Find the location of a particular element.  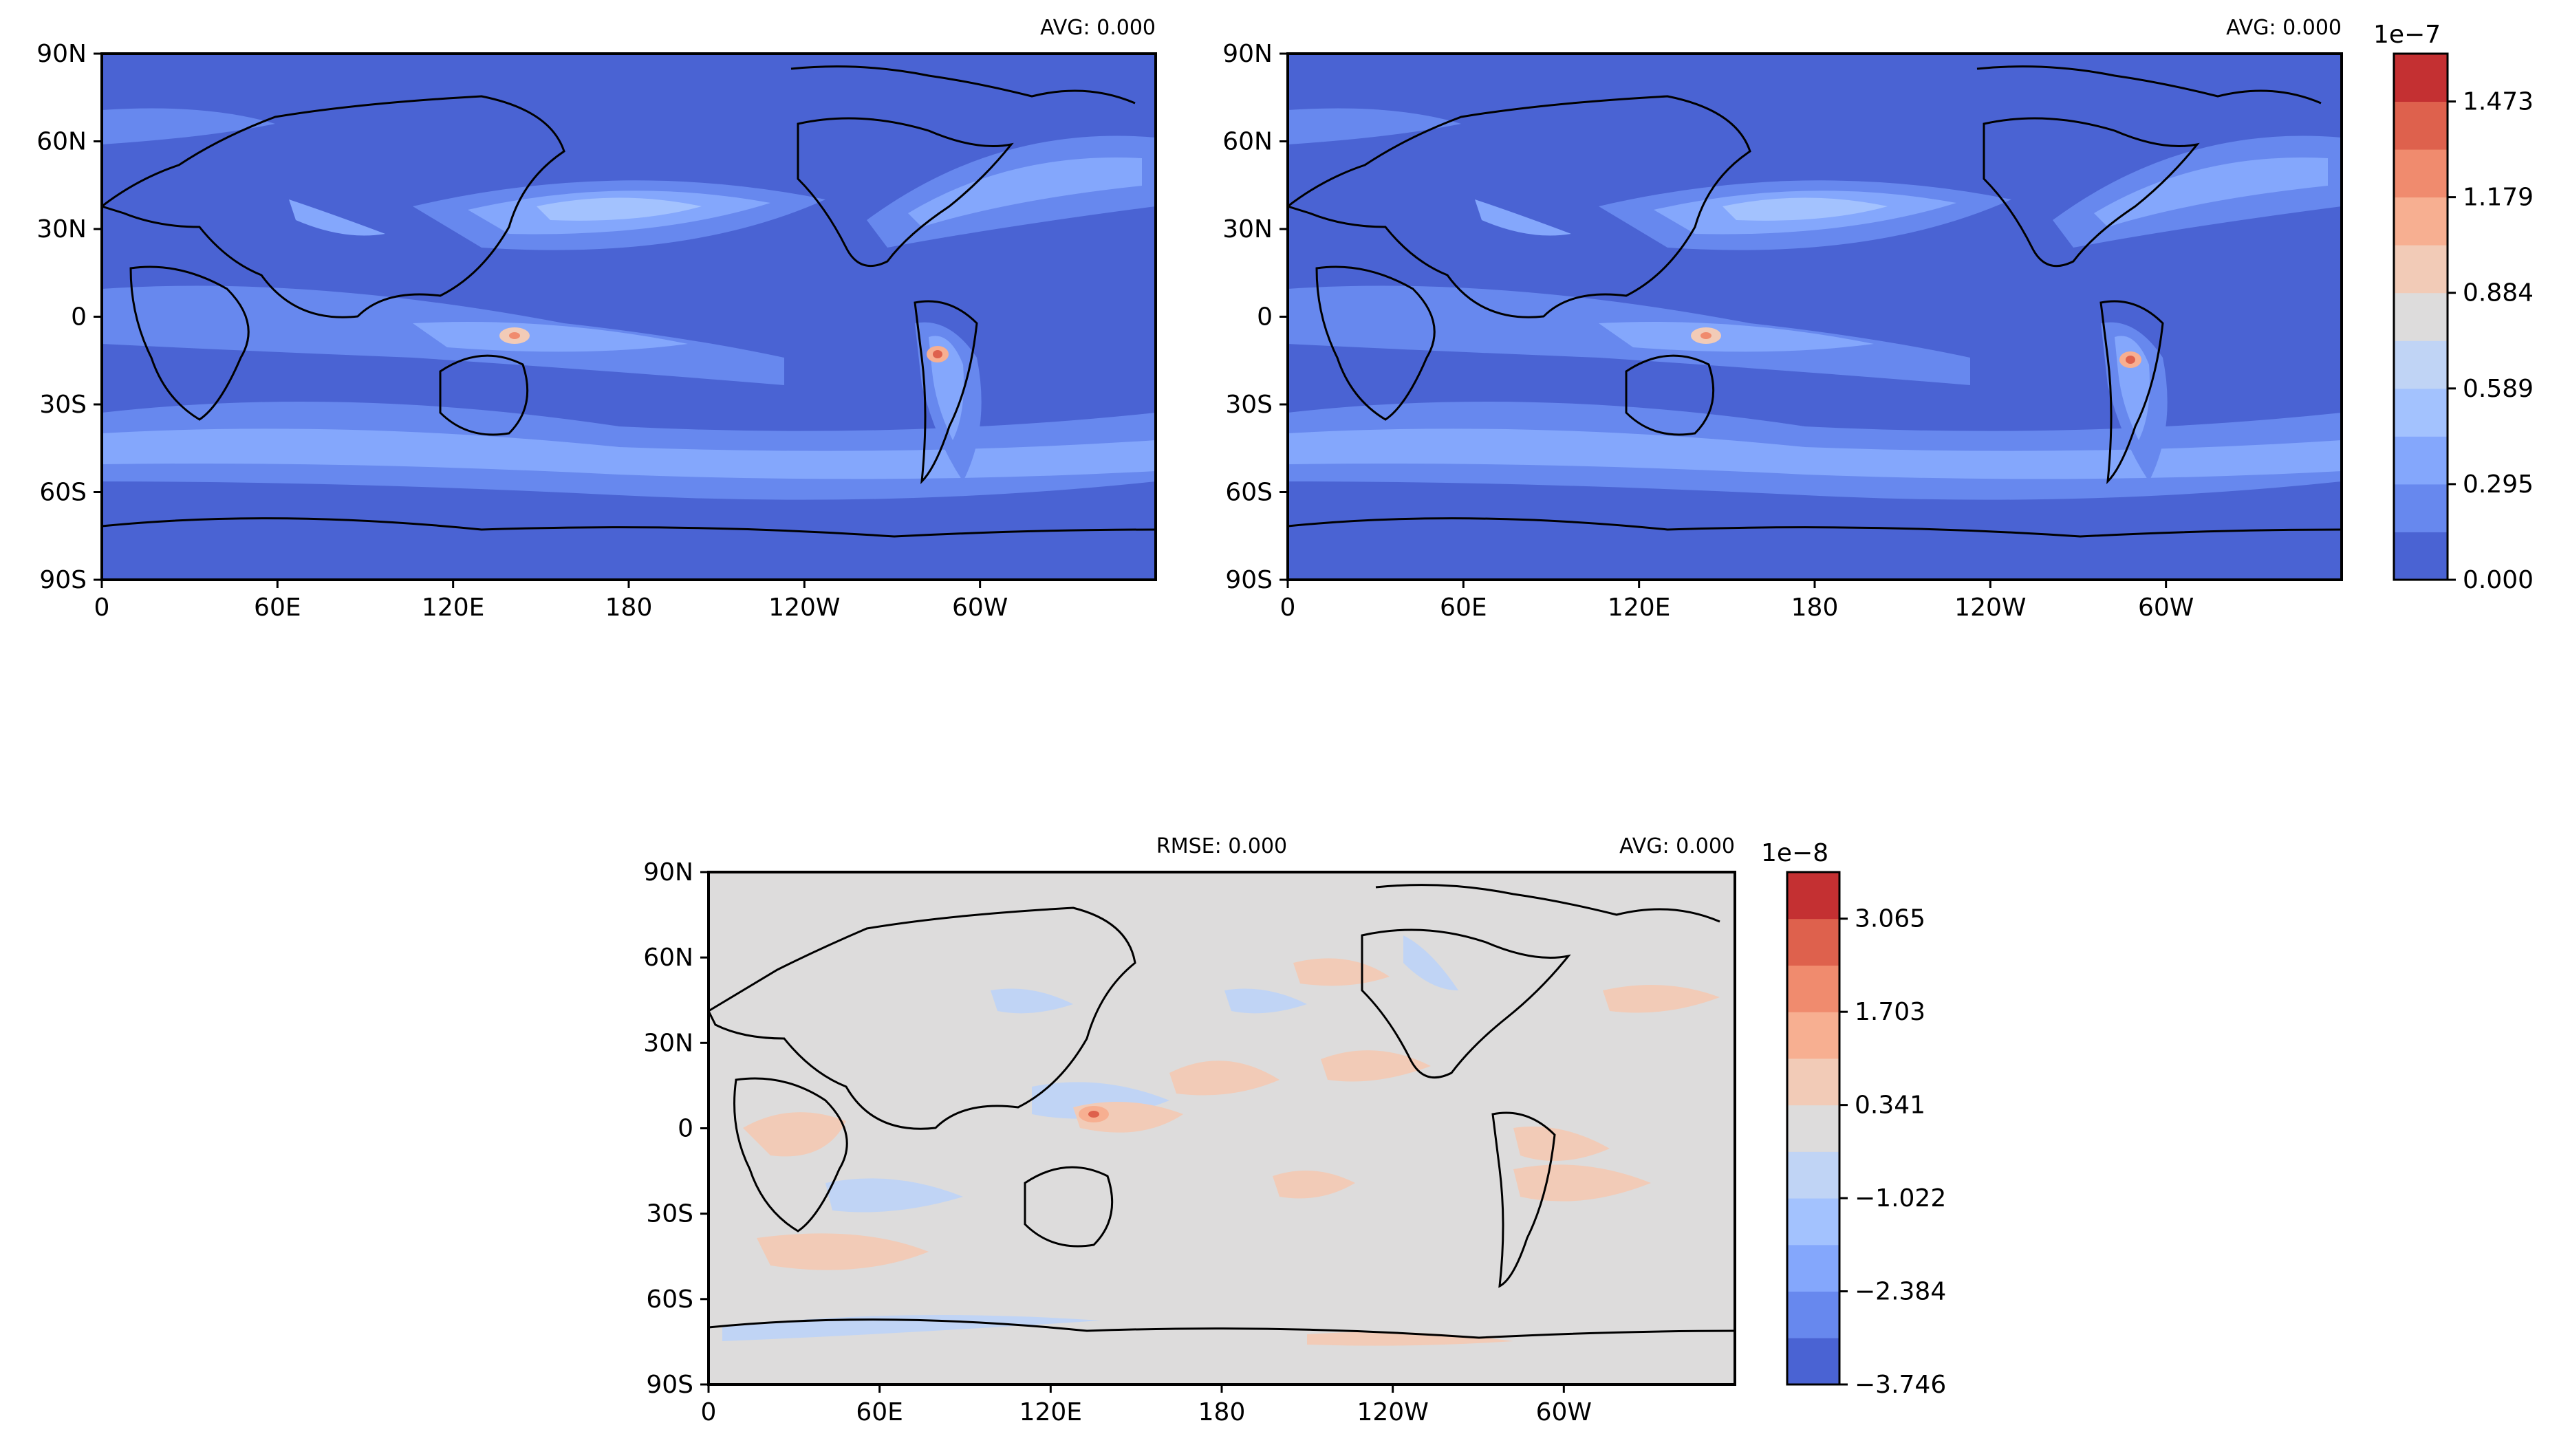

colorbar-top-exponent: 1e−7 is located at coordinates (2407, 35).